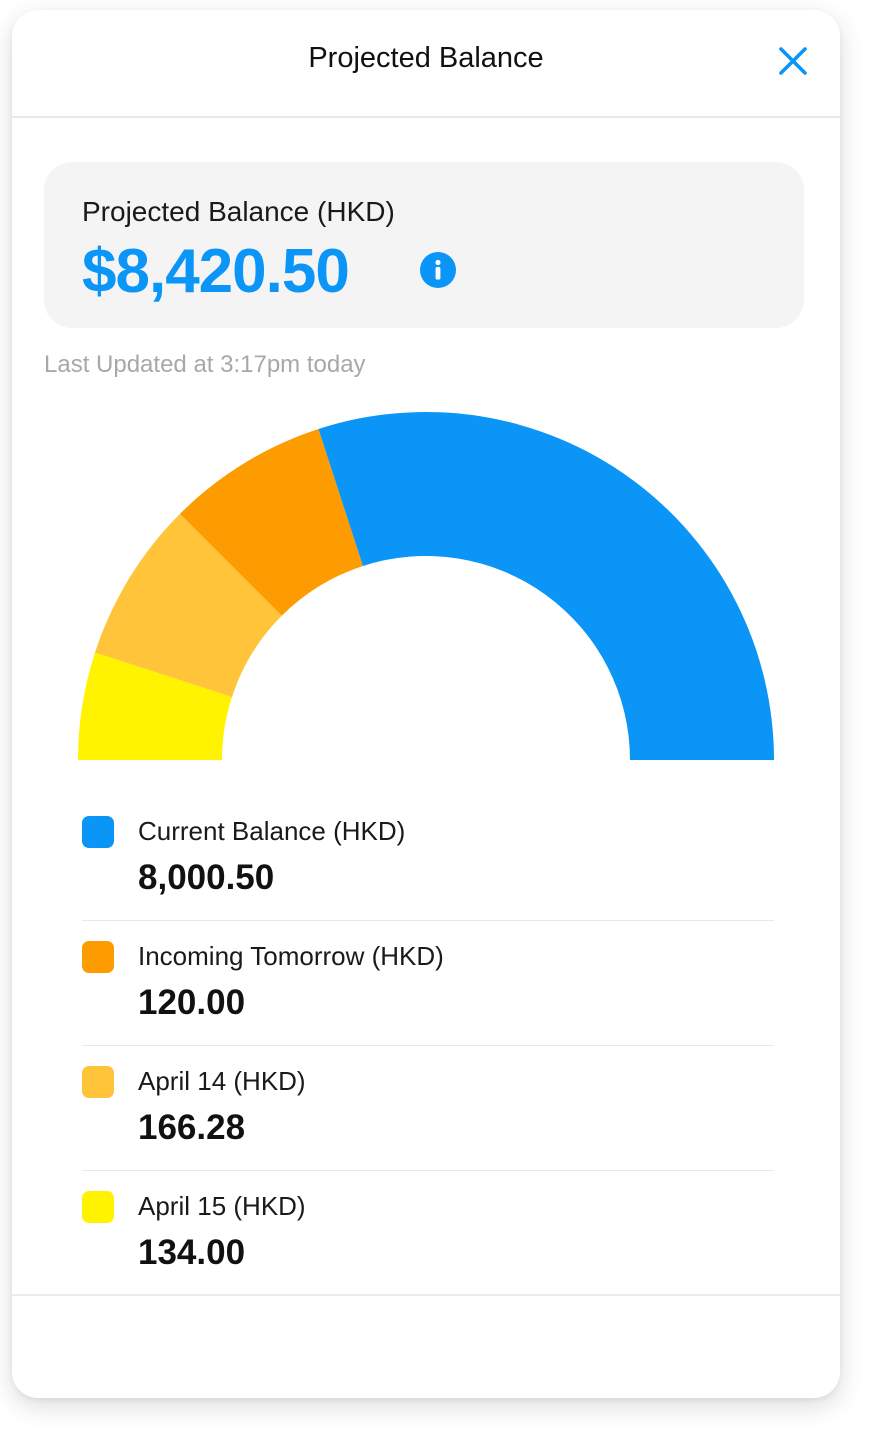 This screenshot has height=1438, width=872. Describe the element at coordinates (546, 586) in the screenshot. I see `gauge-segment-current-balance-hkd` at that location.